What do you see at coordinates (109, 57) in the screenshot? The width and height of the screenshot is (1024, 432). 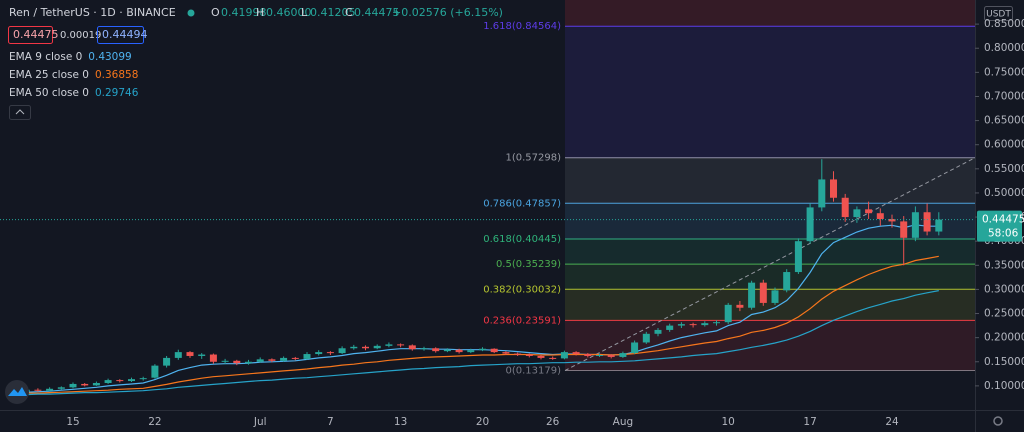 I see `legend-value: 0.43099` at bounding box center [109, 57].